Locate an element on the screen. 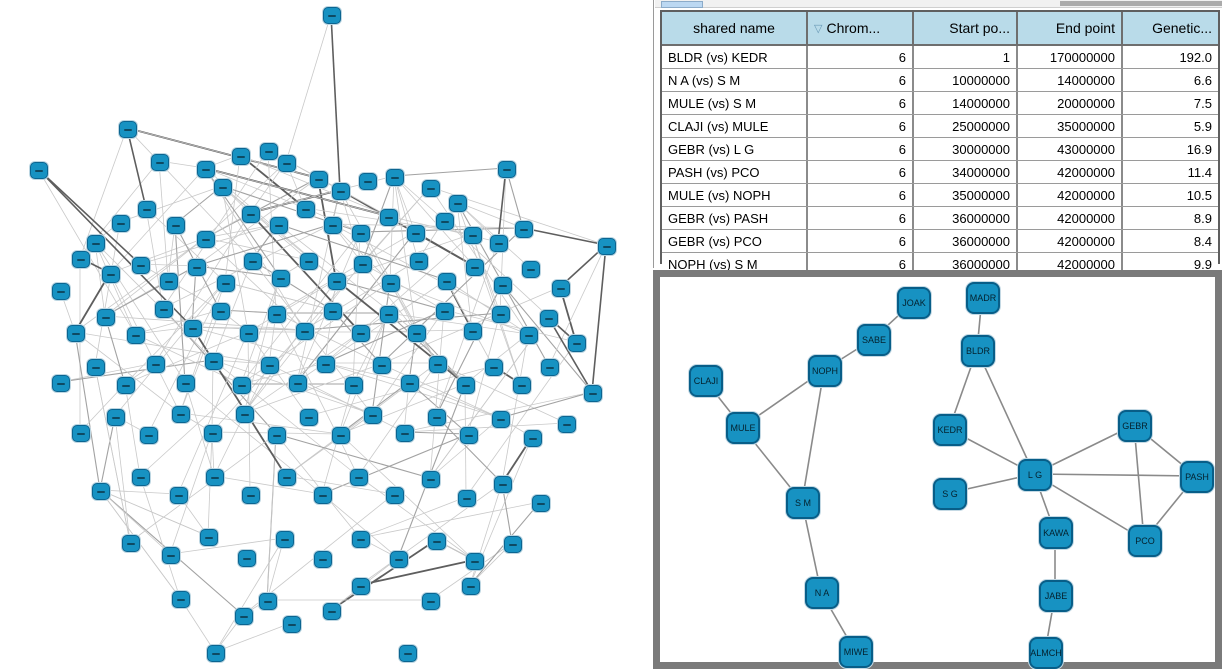  network-node-jabe: JABE is located at coordinates (1056, 596).